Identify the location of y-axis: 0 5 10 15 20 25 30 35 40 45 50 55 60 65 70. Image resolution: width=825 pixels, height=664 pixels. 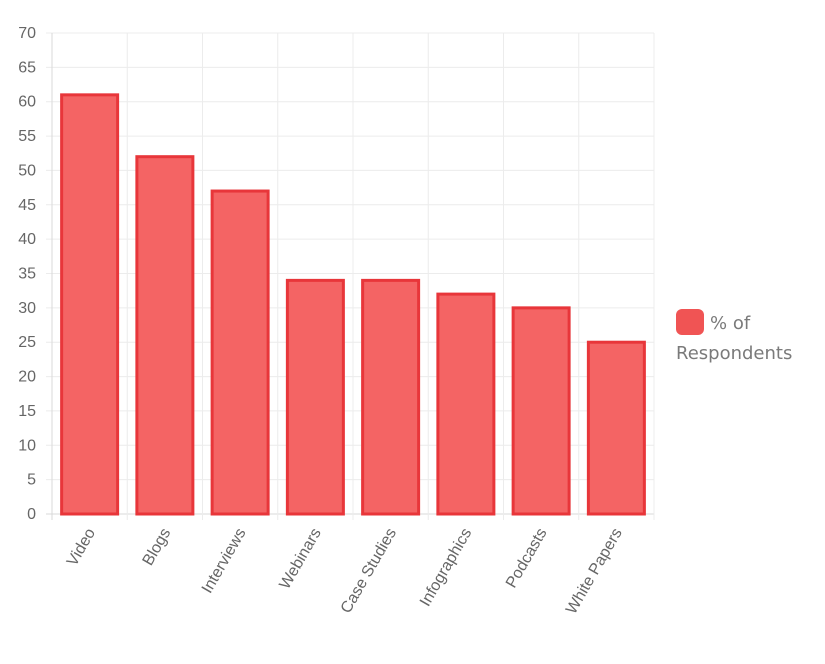
(27, 274).